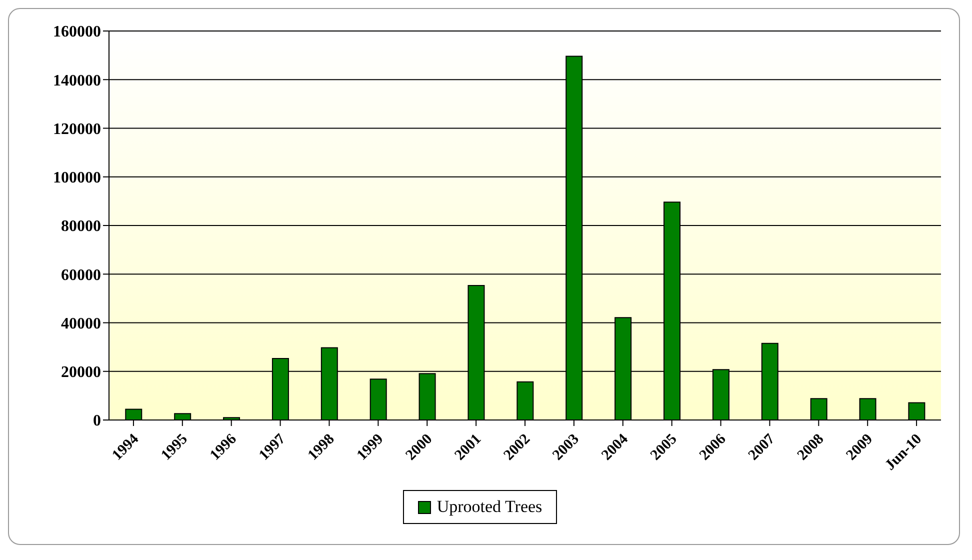  What do you see at coordinates (77, 178) in the screenshot?
I see `y-tick-label: 100000` at bounding box center [77, 178].